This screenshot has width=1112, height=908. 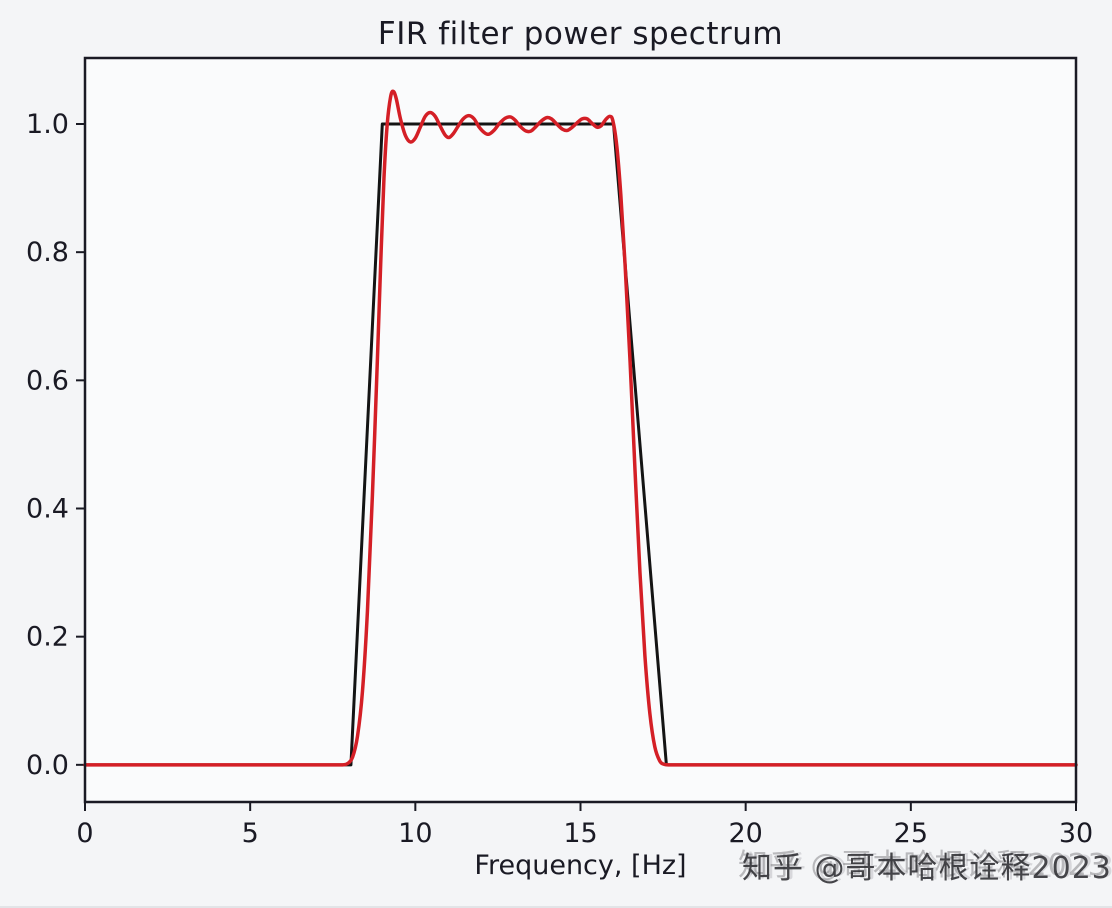 I want to click on y-tick-label: 0.2, so click(x=47, y=637).